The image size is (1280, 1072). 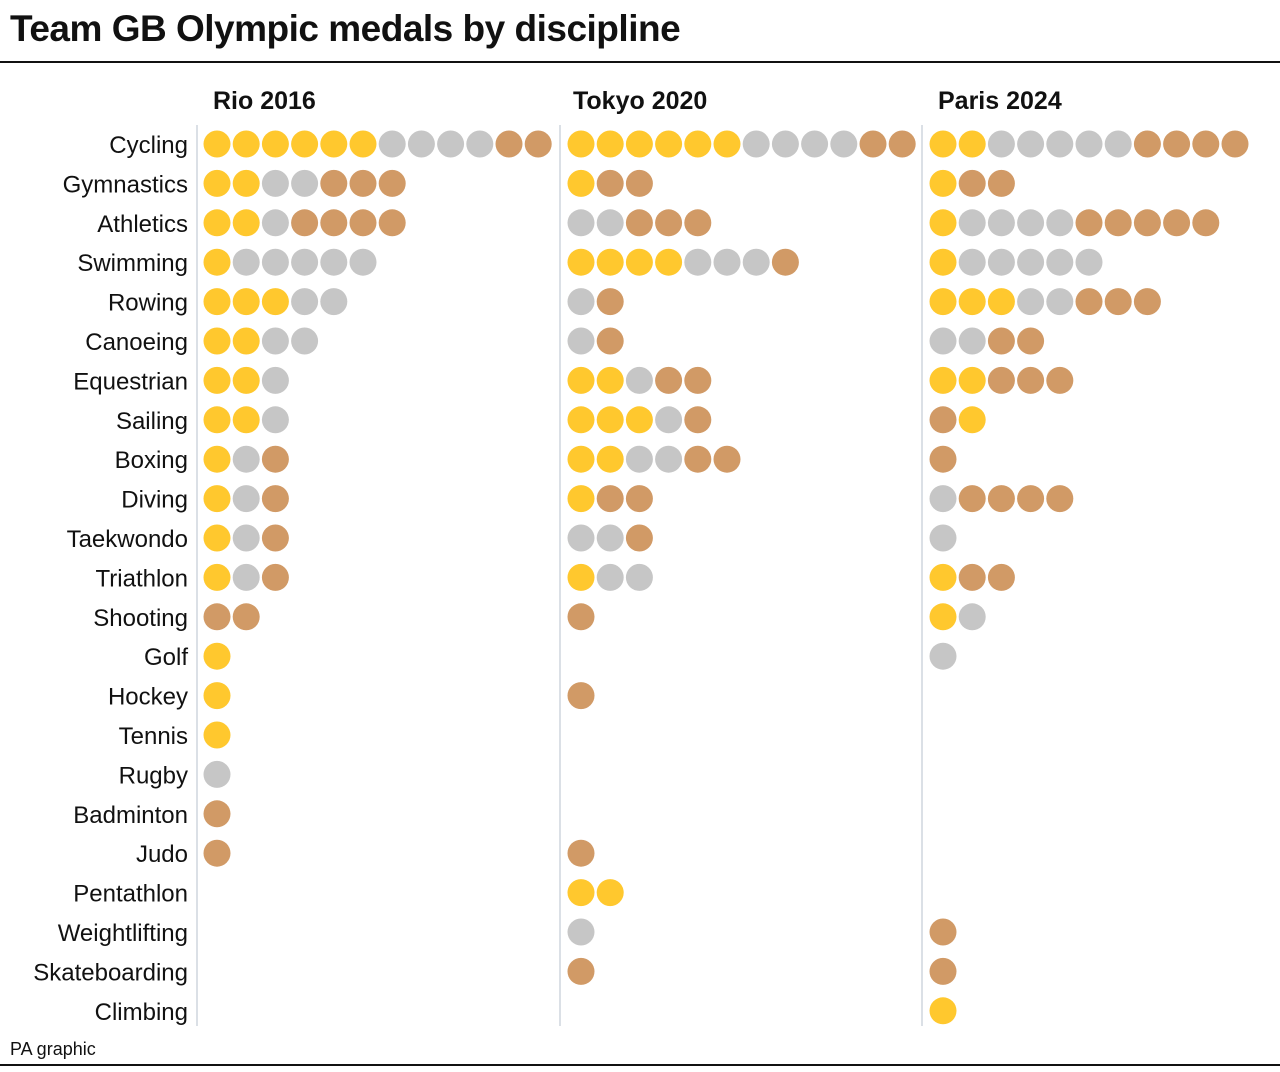 I want to click on category-label: Cycling, so click(x=148, y=145).